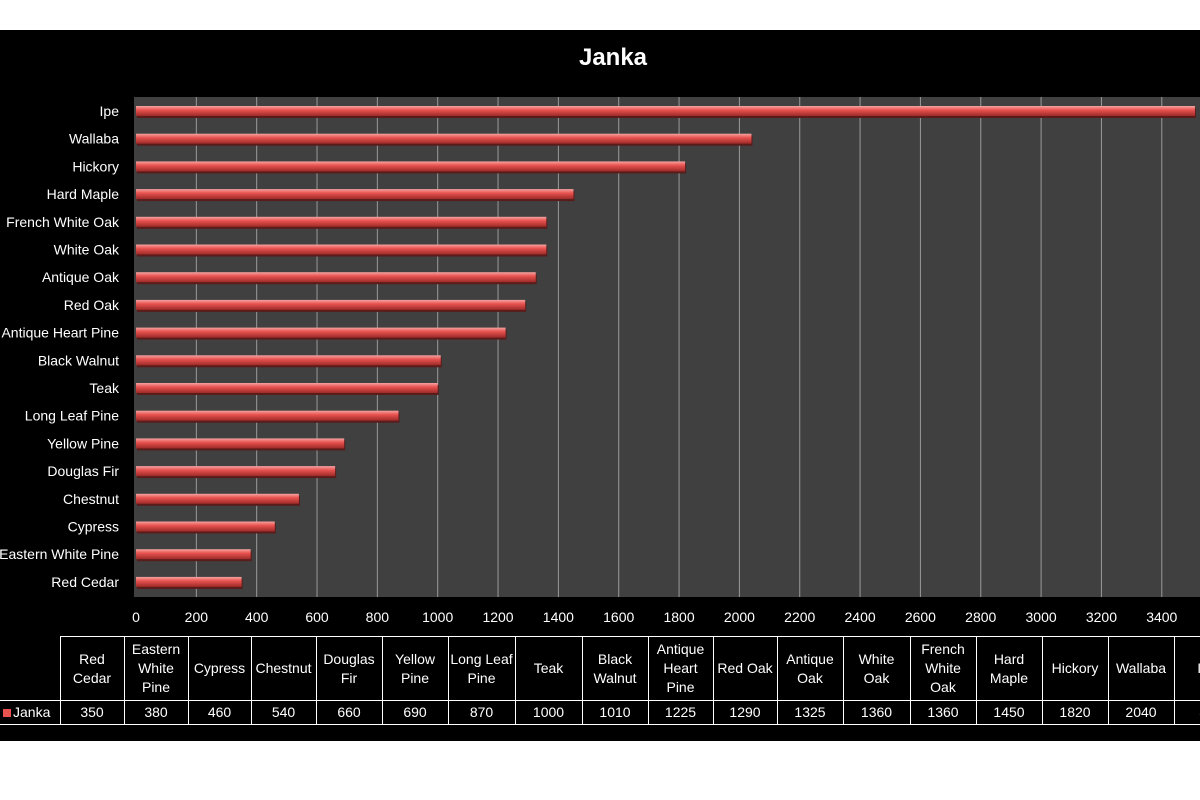 The height and width of the screenshot is (800, 1200). I want to click on bar-black-walnut, so click(288, 360).